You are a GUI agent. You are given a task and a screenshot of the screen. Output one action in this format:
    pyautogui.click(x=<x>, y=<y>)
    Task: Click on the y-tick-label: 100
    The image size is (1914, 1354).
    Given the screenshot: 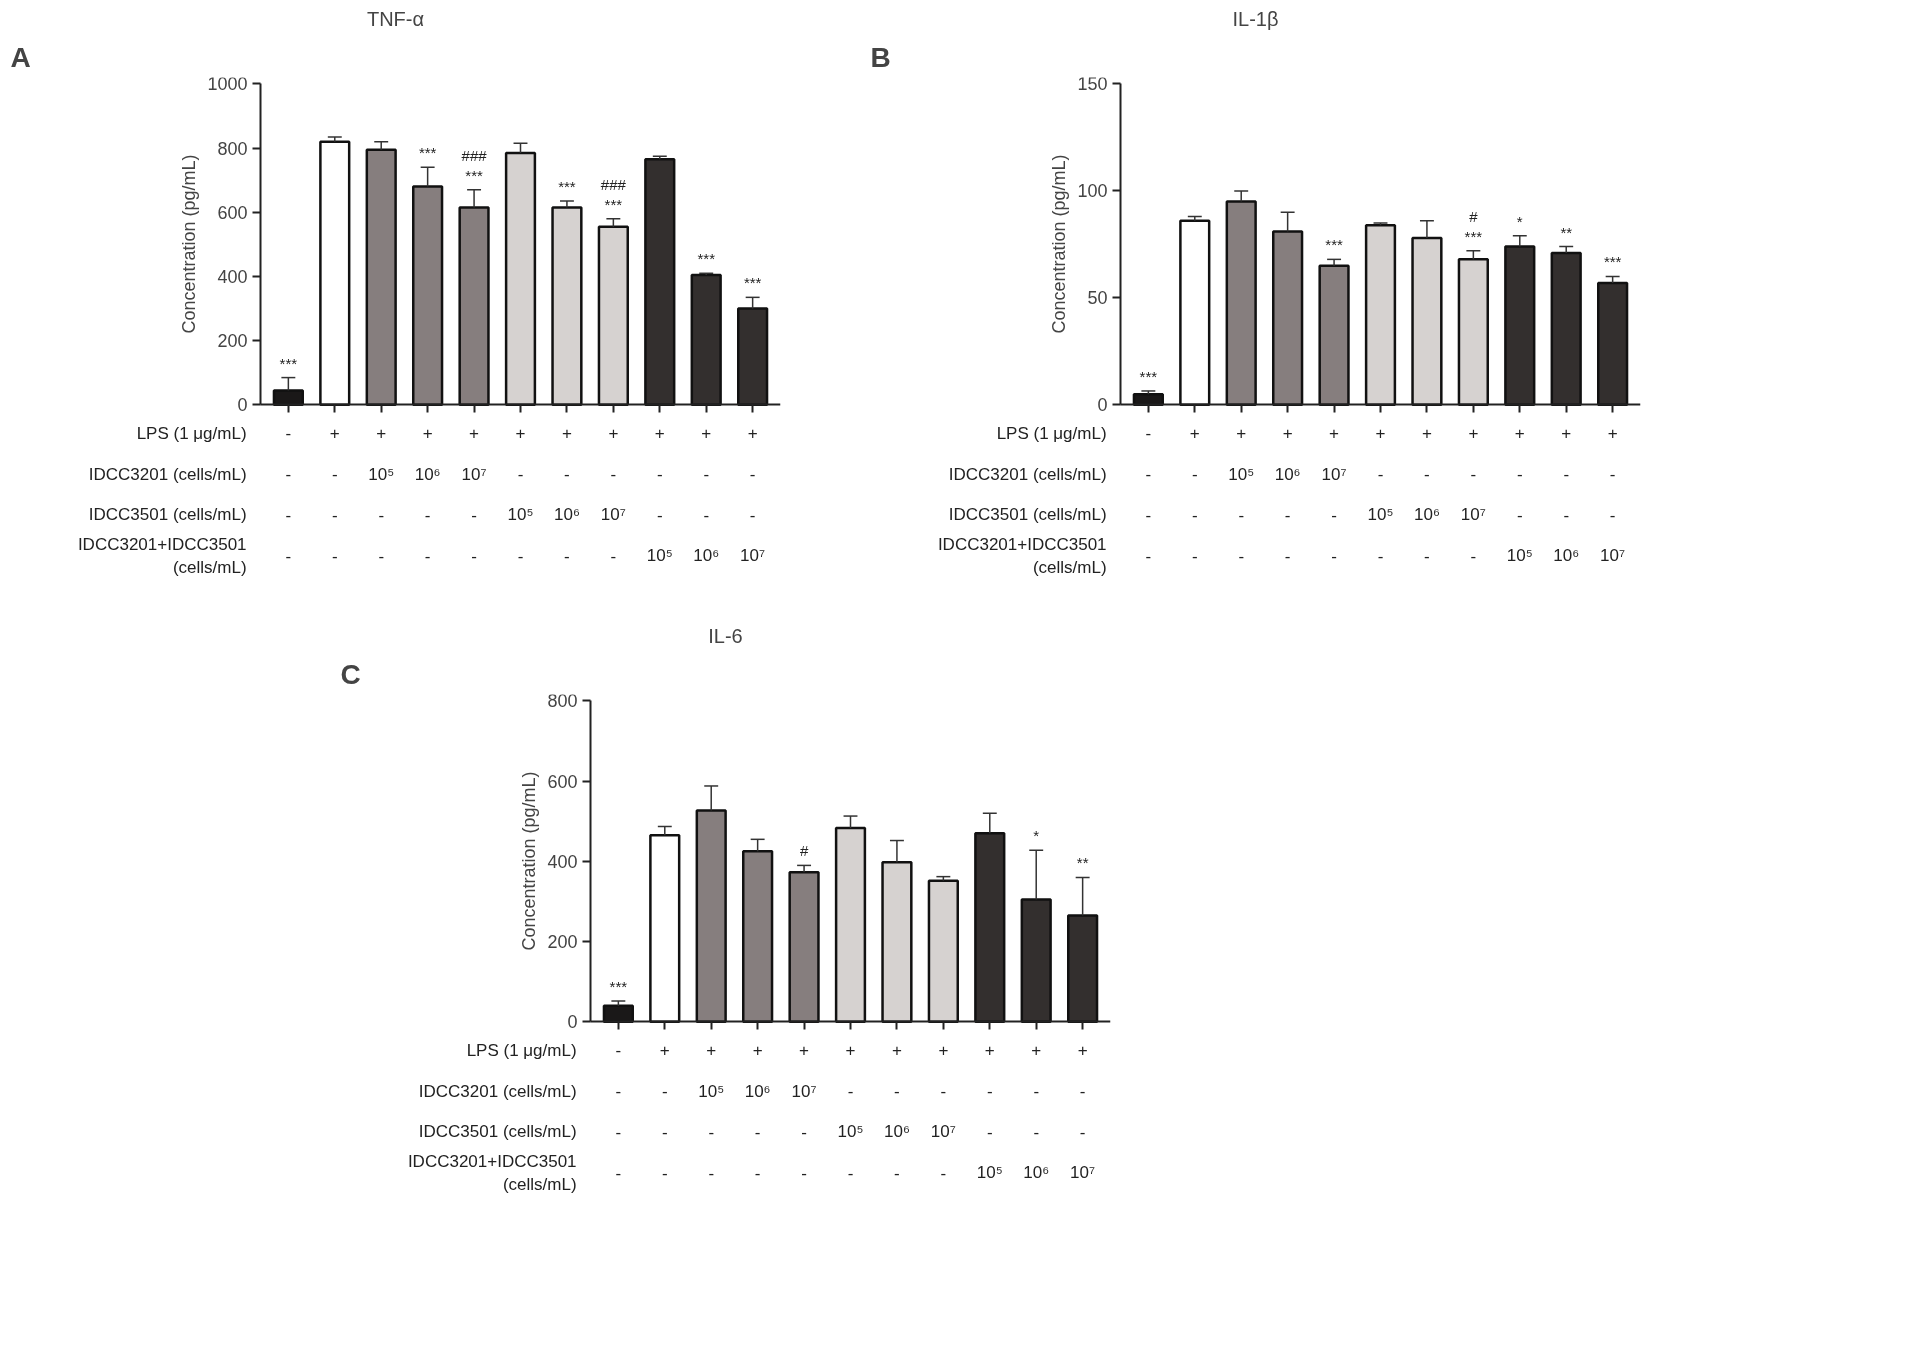 What is the action you would take?
    pyautogui.click(x=1092, y=191)
    